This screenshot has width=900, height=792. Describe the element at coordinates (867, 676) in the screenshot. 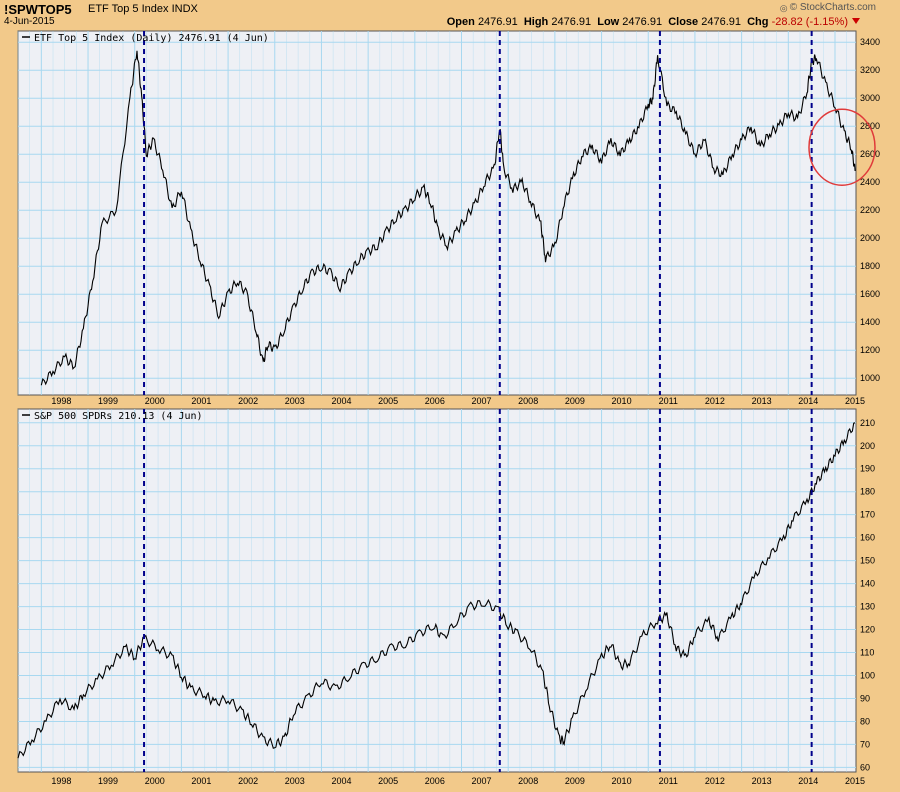

I see `y-tick-label: 100` at that location.